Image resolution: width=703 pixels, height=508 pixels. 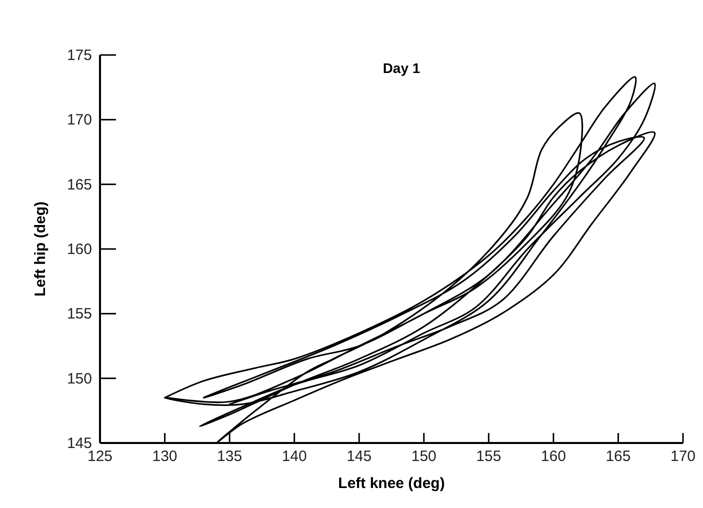 What do you see at coordinates (79, 379) in the screenshot?
I see `y-tick-label: 150` at bounding box center [79, 379].